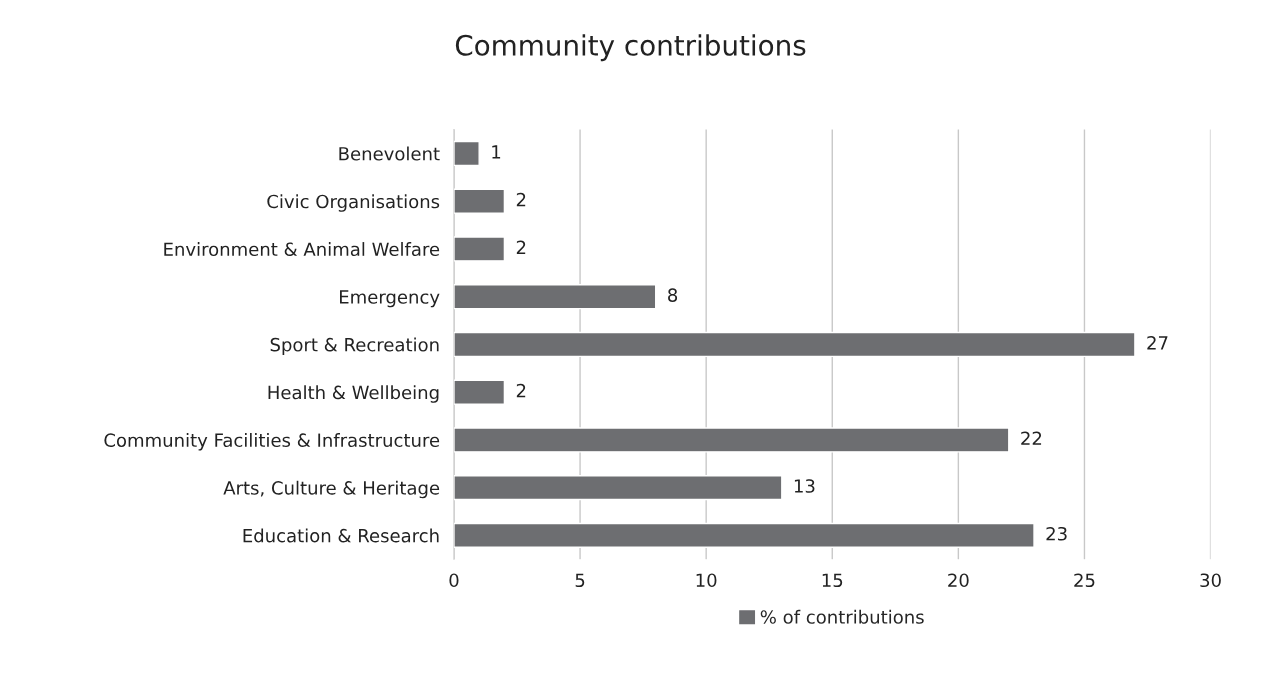 Image resolution: width=1261 pixels, height=682 pixels. I want to click on x-tick-label: 10, so click(706, 580).